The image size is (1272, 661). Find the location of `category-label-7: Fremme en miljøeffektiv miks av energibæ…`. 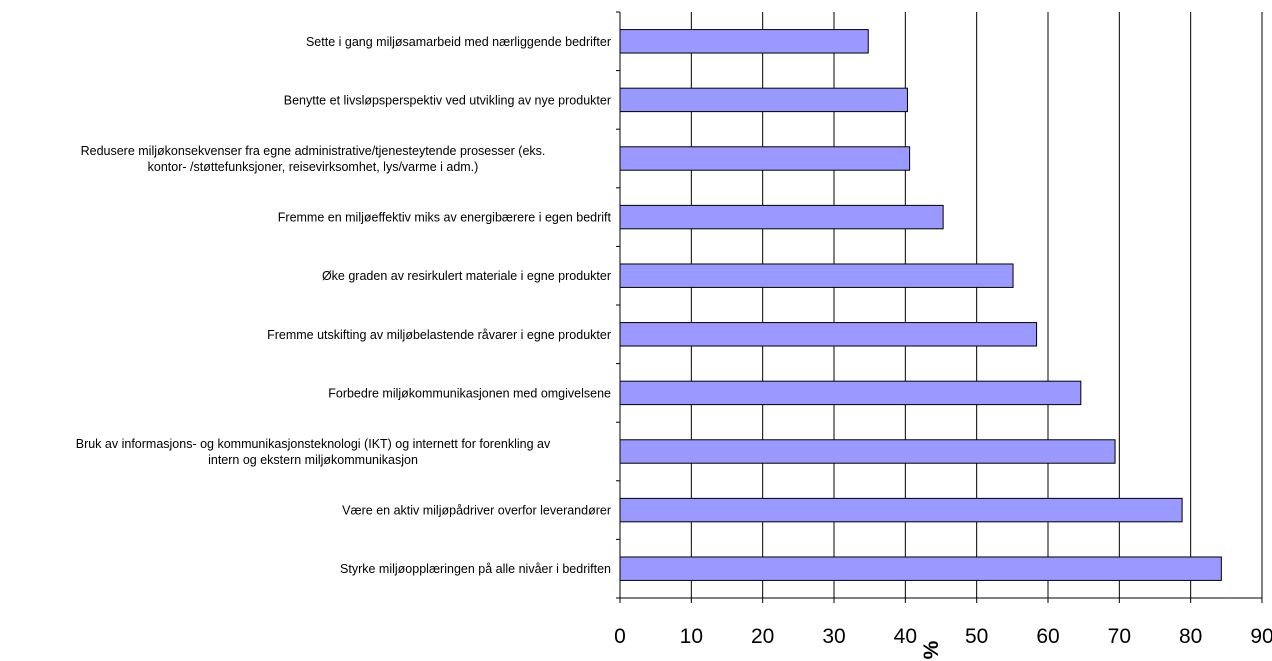

category-label-7: Fremme en miljøeffektiv miks av energibæ… is located at coordinates (445, 218).